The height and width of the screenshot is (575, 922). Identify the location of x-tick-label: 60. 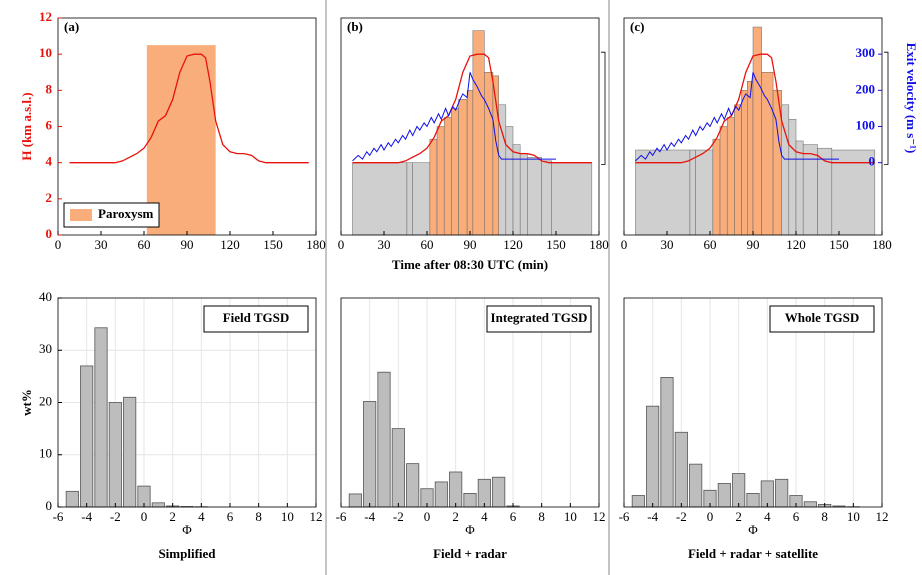
(427, 244).